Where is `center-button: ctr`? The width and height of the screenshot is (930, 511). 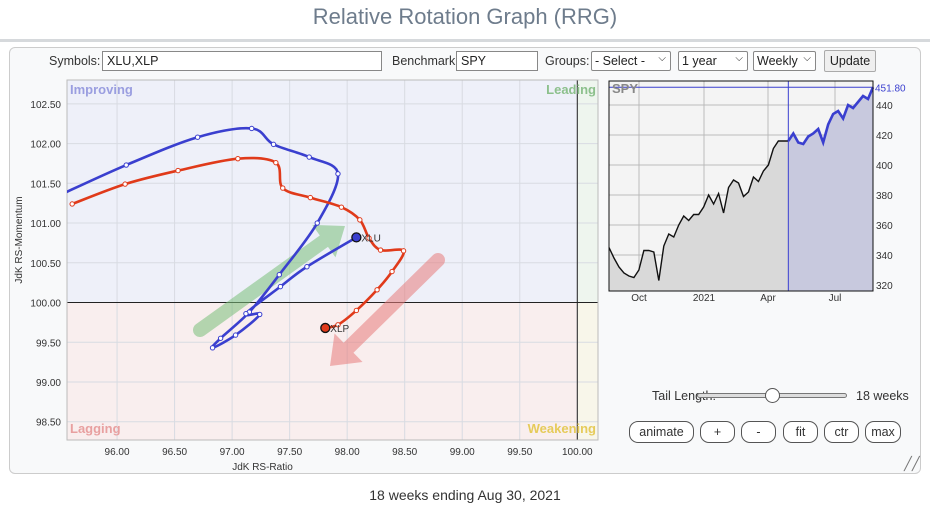
center-button: ctr is located at coordinates (841, 432).